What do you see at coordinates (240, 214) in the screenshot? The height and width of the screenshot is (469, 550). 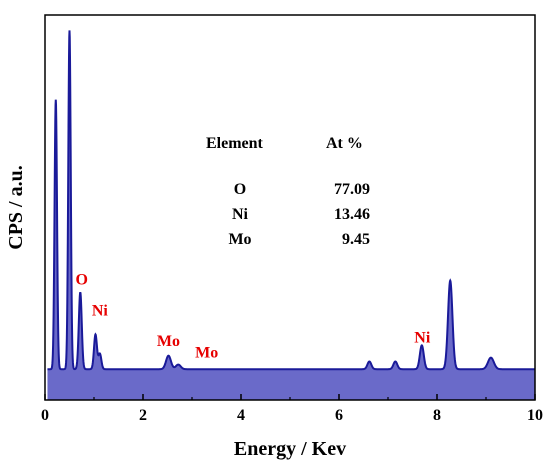 I see `table-element-ni: Ni` at bounding box center [240, 214].